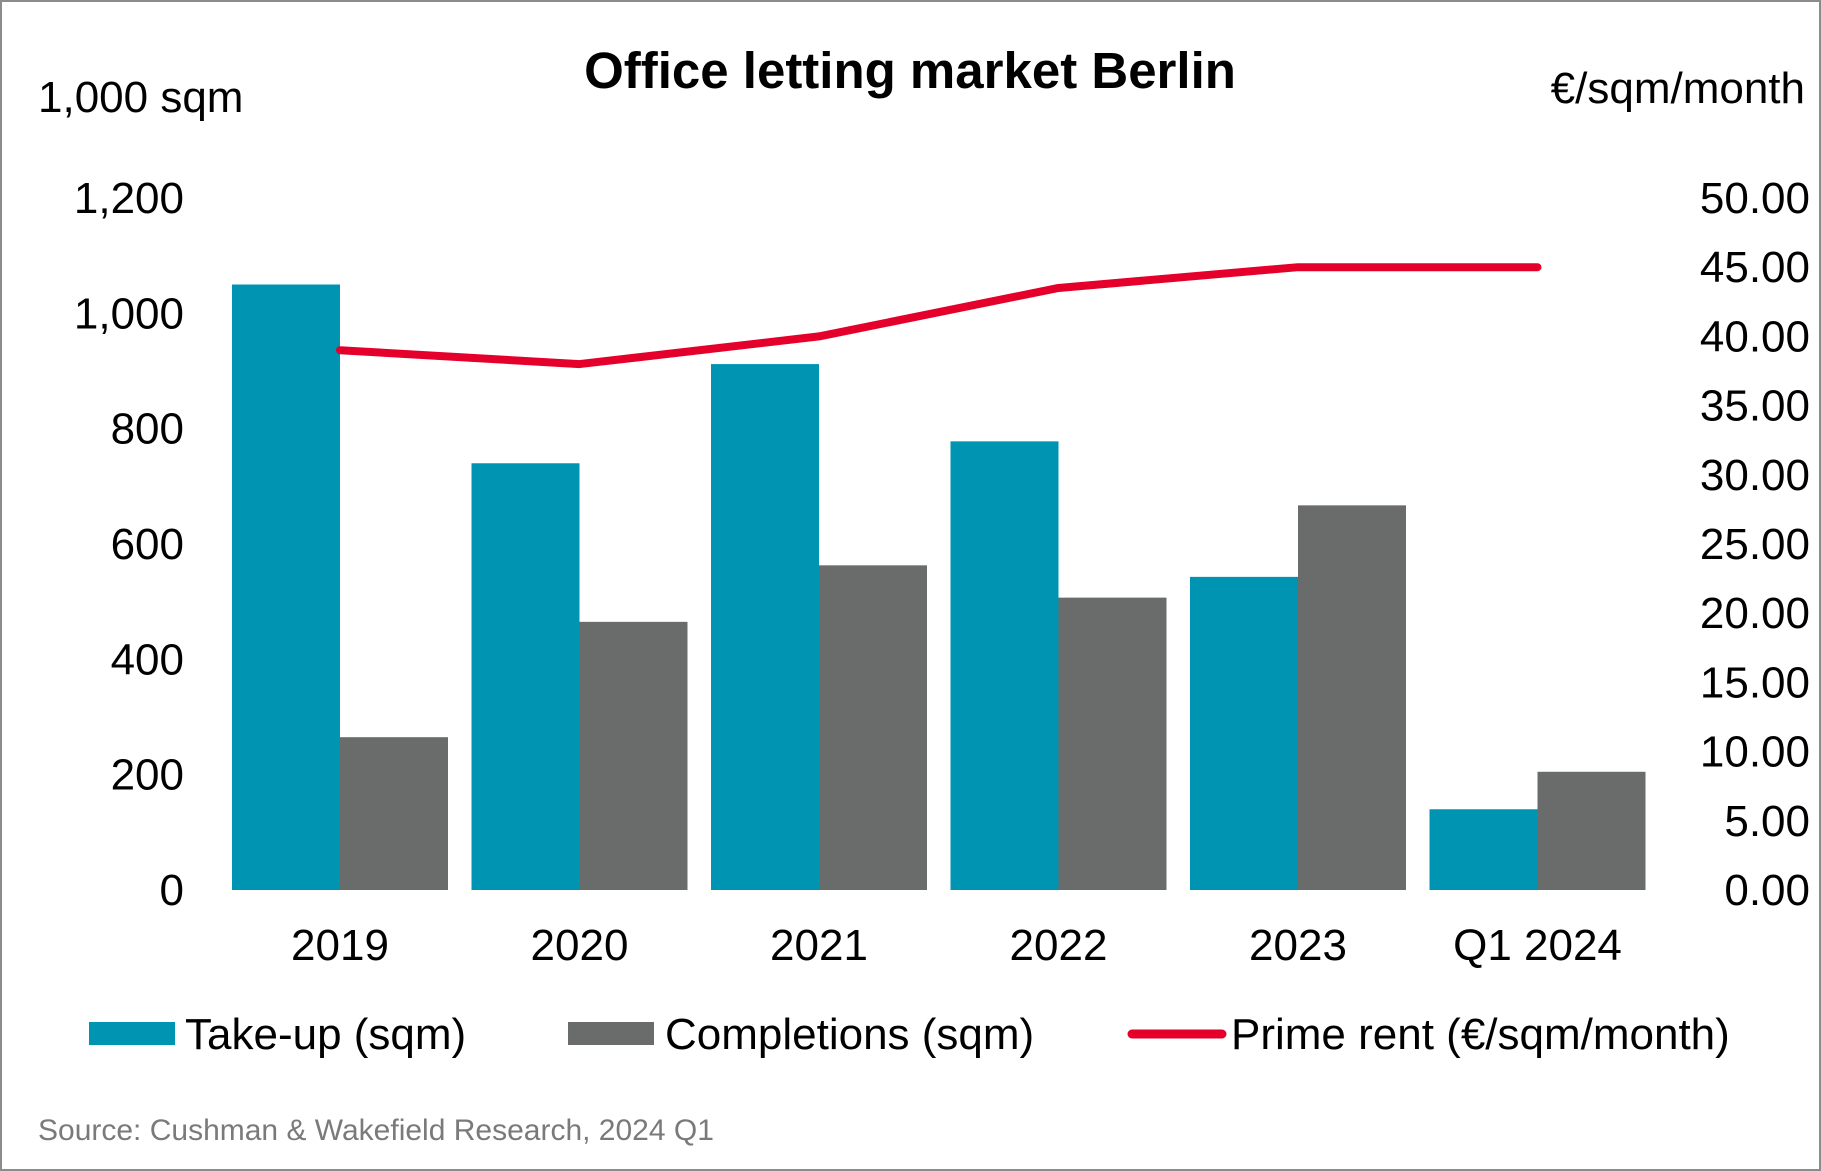  Describe the element at coordinates (1059, 945) in the screenshot. I see `x-tick-label-2022: 2022` at that location.